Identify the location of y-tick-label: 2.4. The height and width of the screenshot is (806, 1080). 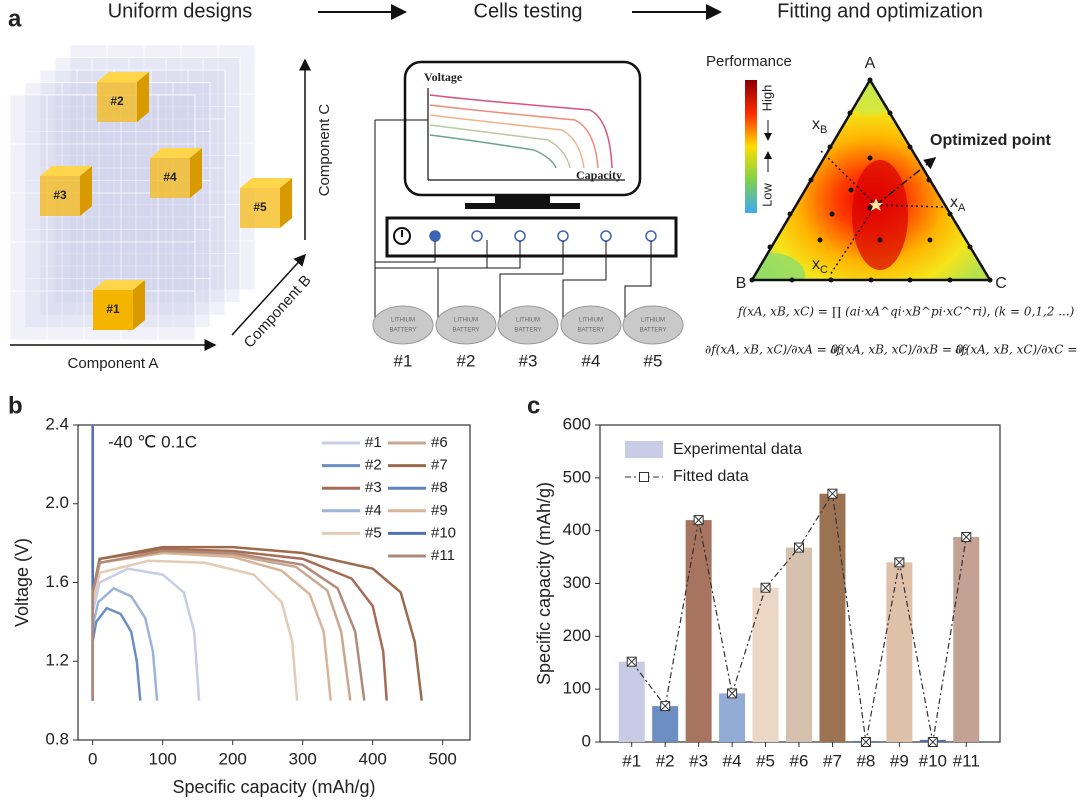
(57, 423).